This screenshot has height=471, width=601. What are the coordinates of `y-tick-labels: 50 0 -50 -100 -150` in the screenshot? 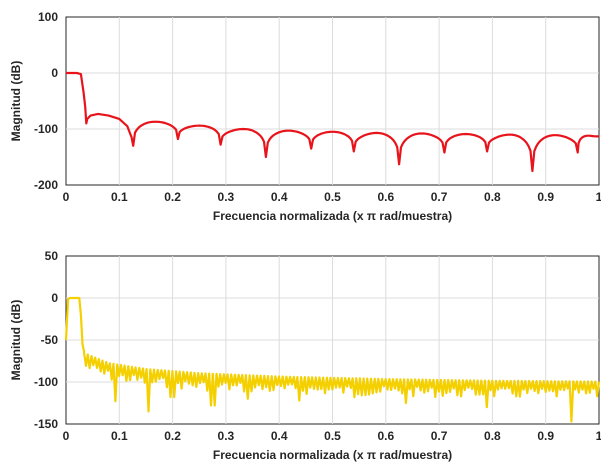 It's located at (46, 340).